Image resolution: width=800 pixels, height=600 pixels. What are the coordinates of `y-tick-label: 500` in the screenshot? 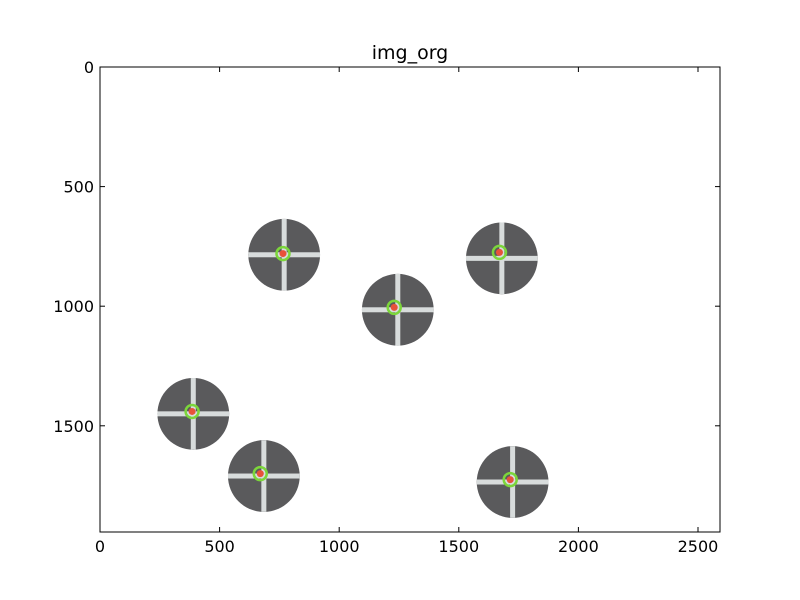 It's located at (78, 187).